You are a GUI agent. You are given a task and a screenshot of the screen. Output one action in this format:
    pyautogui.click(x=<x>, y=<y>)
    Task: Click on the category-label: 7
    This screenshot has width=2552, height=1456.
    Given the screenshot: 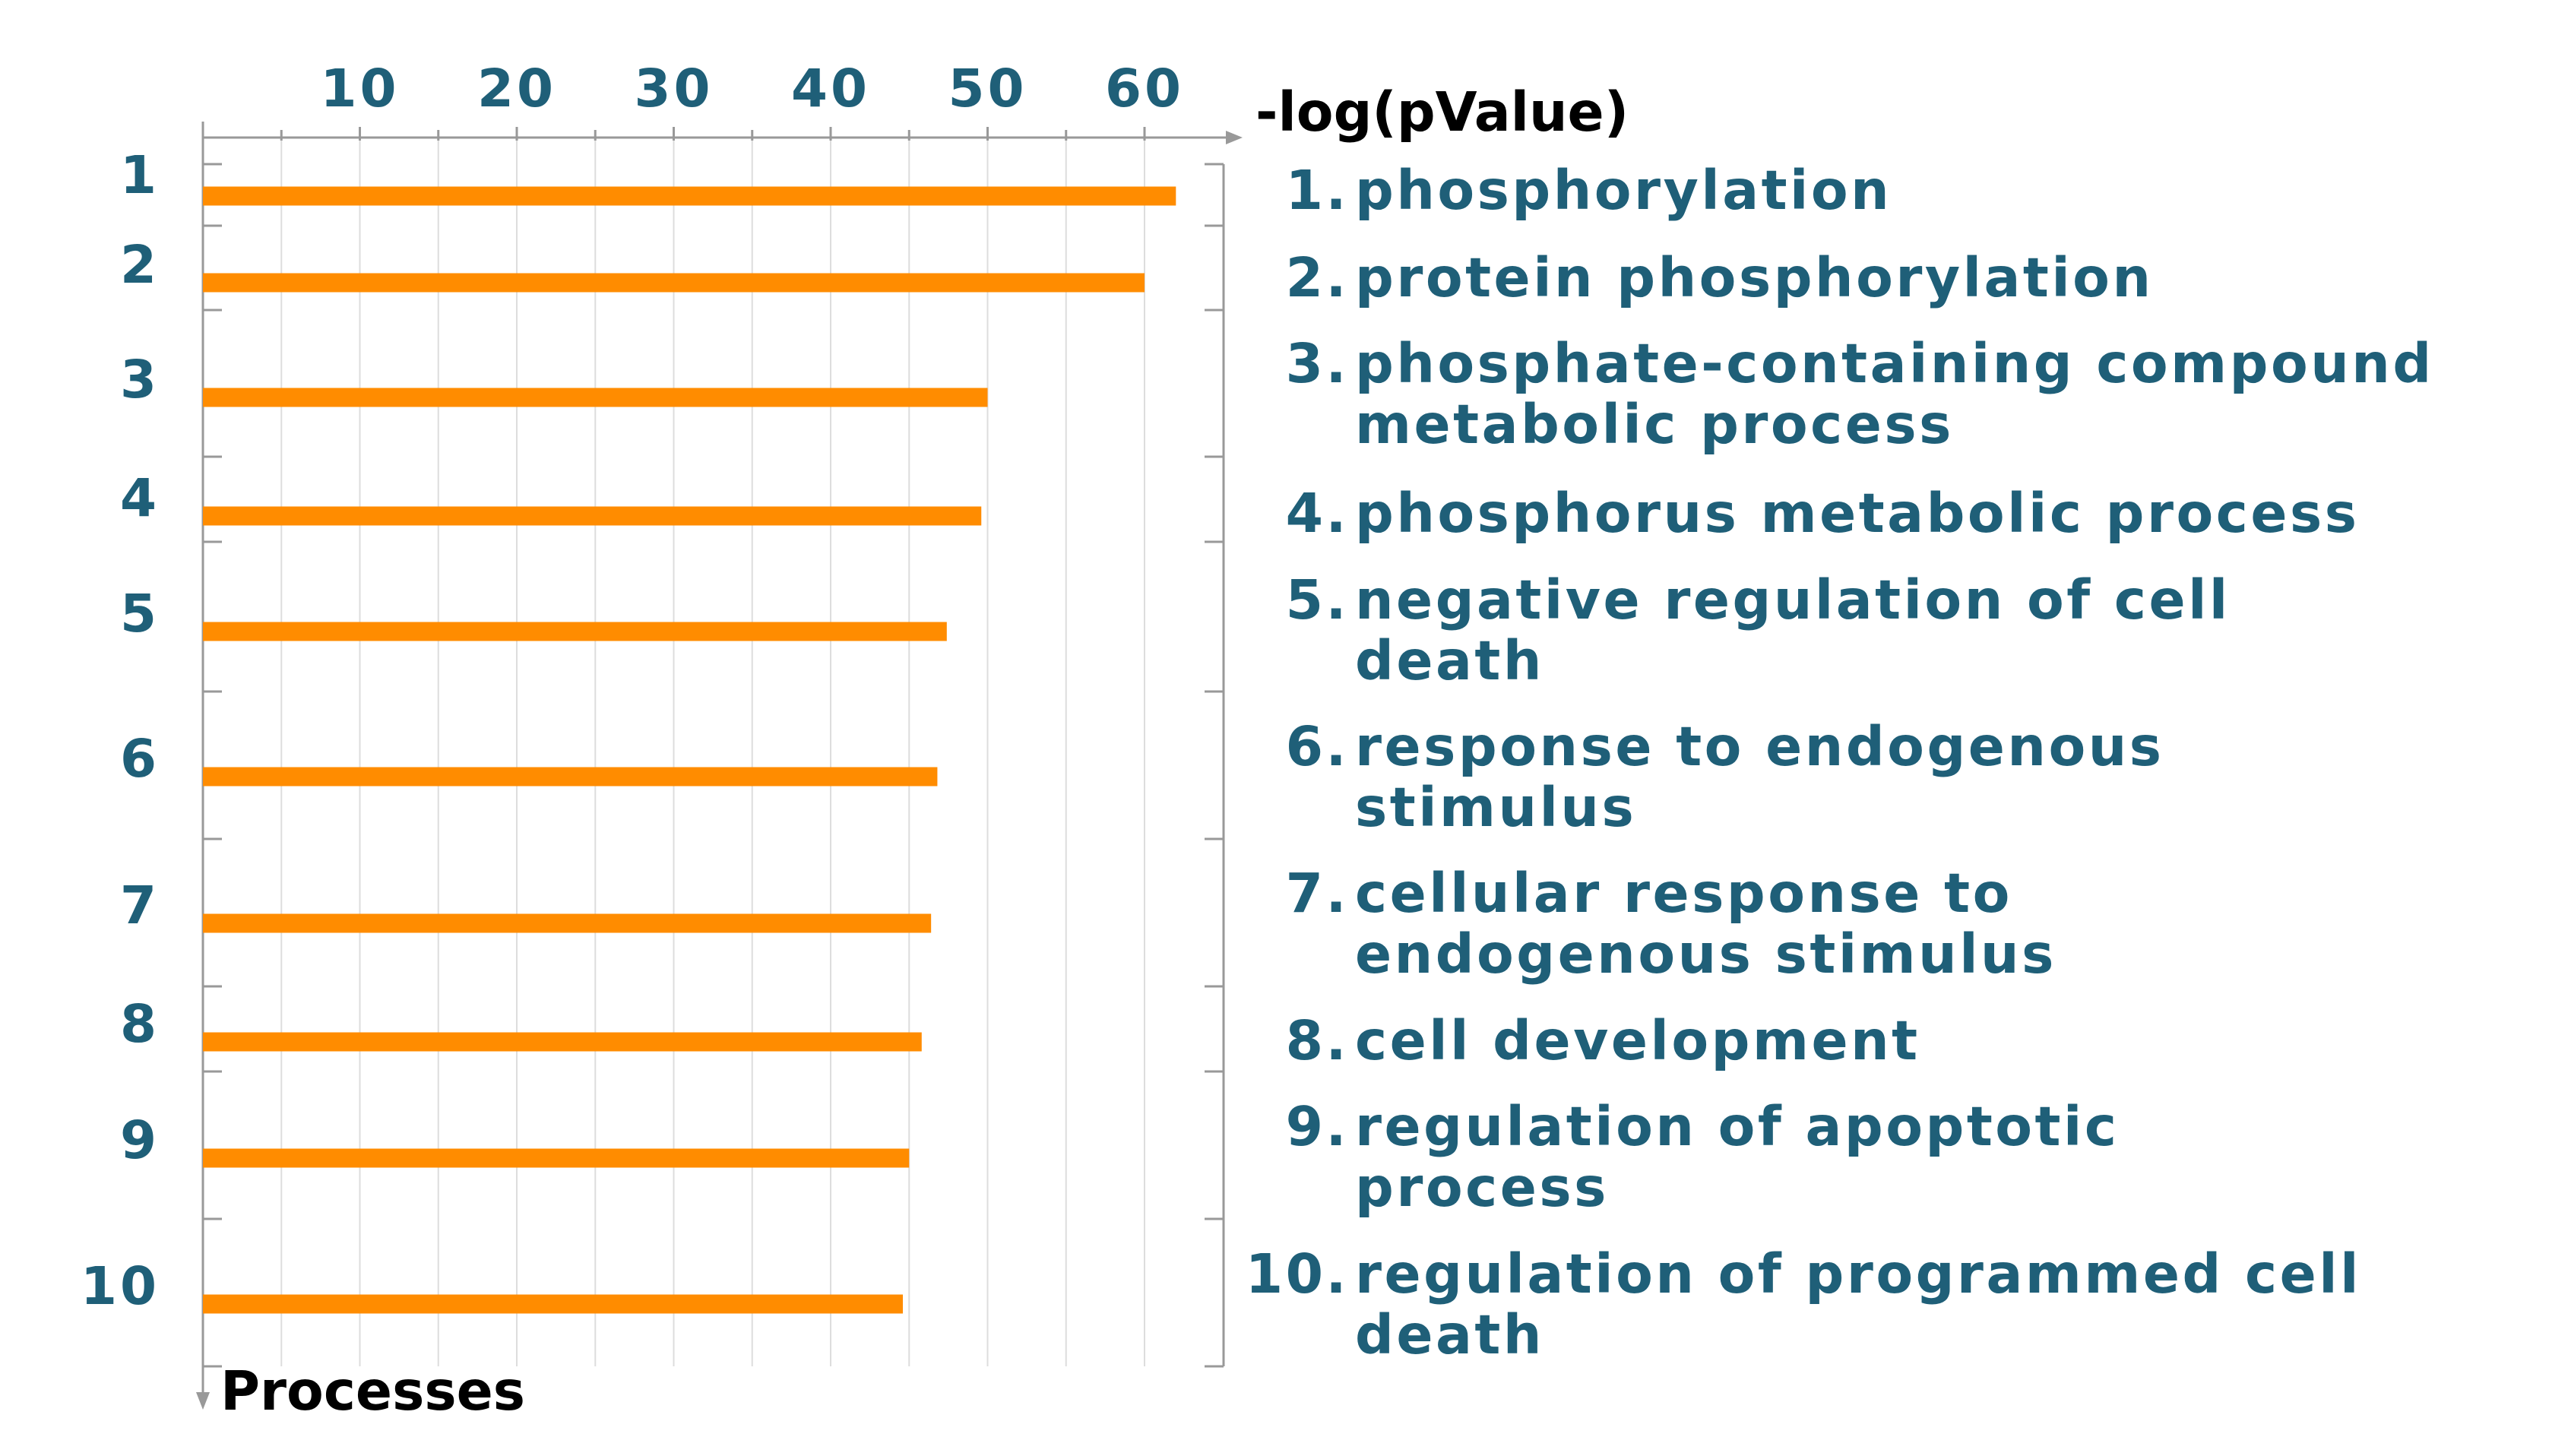 What is the action you would take?
    pyautogui.click(x=140, y=905)
    